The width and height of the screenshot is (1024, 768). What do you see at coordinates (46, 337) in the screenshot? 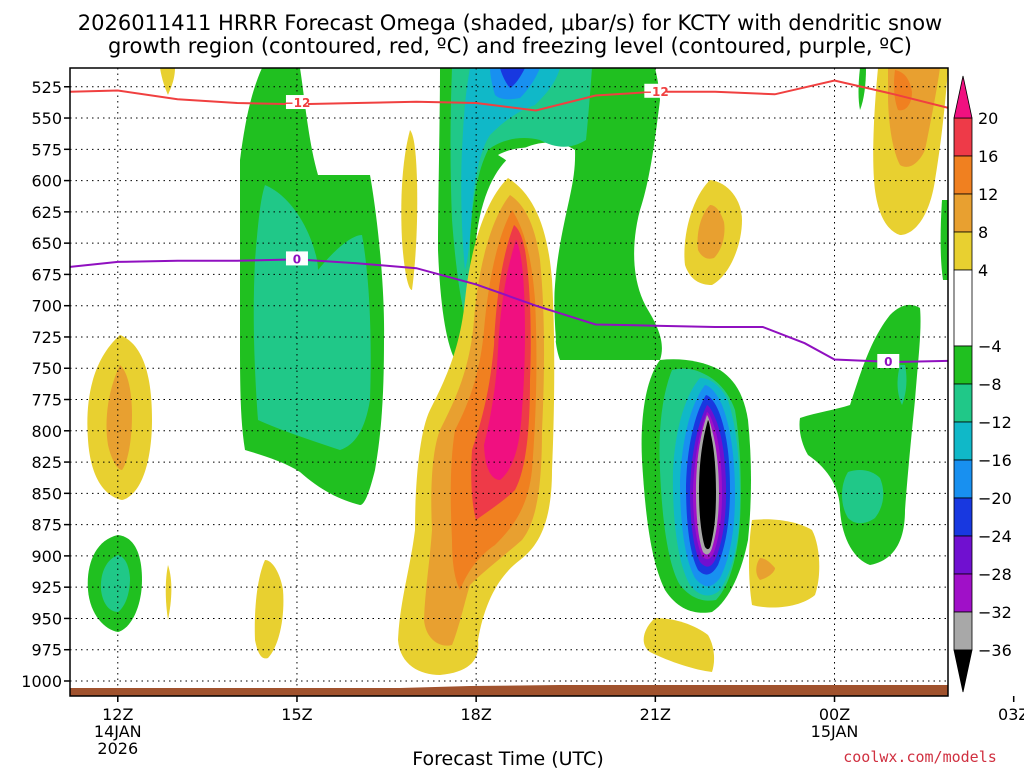
I see `y-tick-label-725: 725` at bounding box center [46, 337].